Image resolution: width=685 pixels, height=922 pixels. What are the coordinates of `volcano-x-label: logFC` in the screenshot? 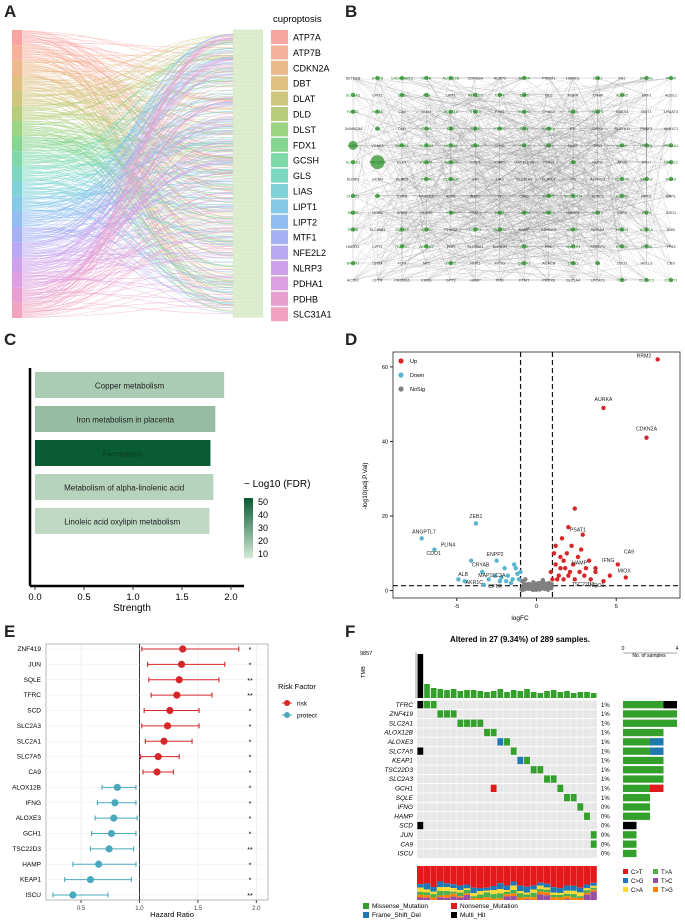 It's located at (520, 618).